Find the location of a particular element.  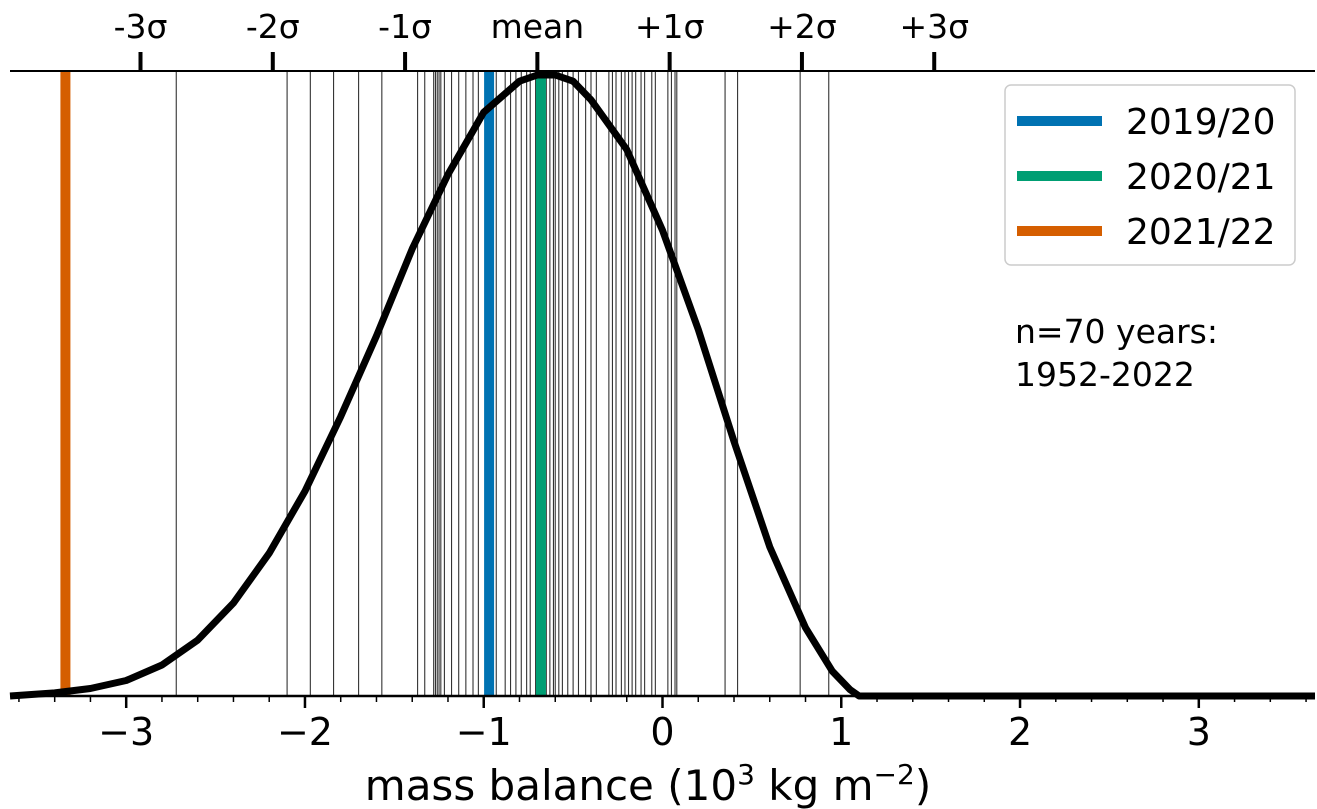

legend-label: 2019/20 is located at coordinates (1201, 122).